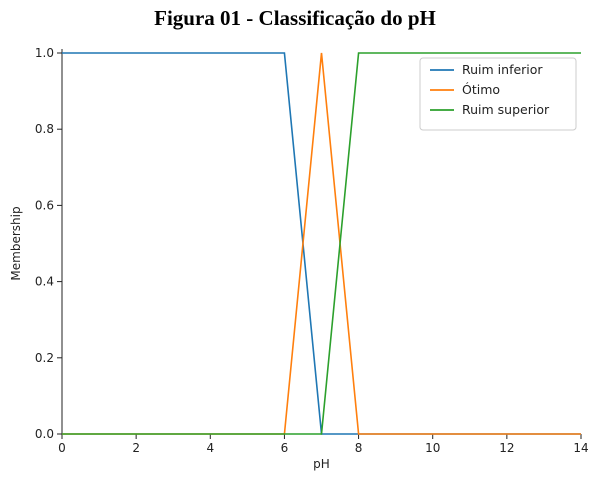  Describe the element at coordinates (359, 448) in the screenshot. I see `x-tick-label: 8` at that location.